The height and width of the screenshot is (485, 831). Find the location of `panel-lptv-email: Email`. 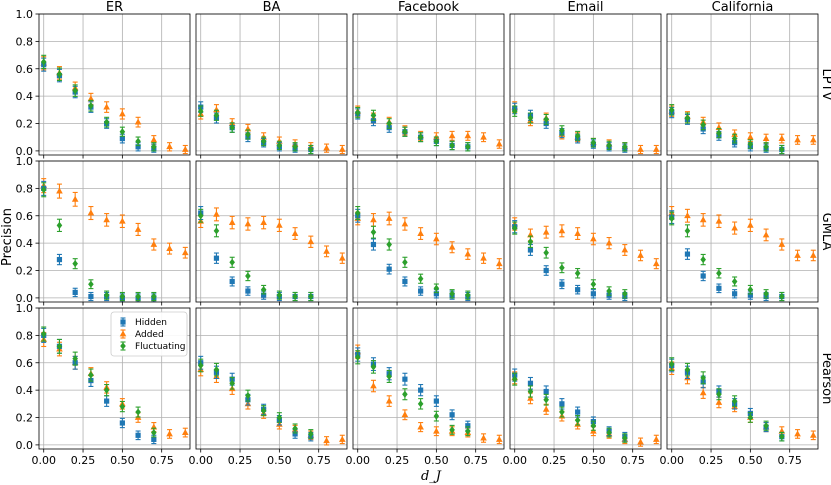

panel-lptv-email: Email is located at coordinates (585, 79).